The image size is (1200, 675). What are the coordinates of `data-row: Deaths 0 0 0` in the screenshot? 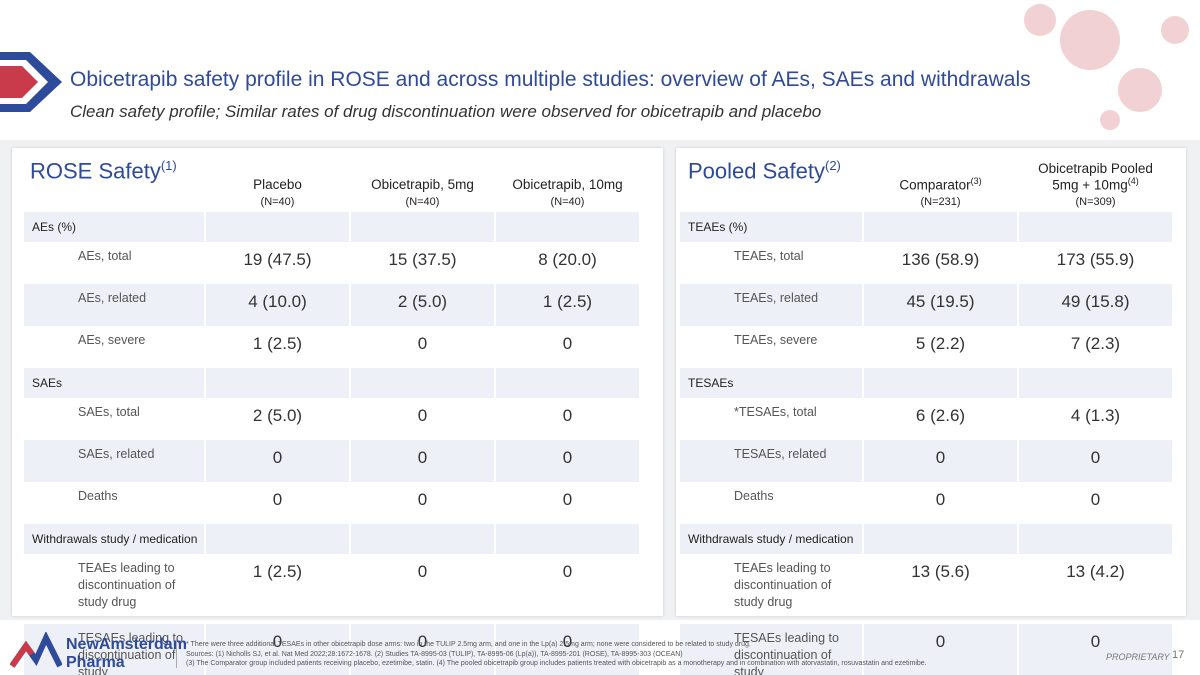 It's located at (331, 503).